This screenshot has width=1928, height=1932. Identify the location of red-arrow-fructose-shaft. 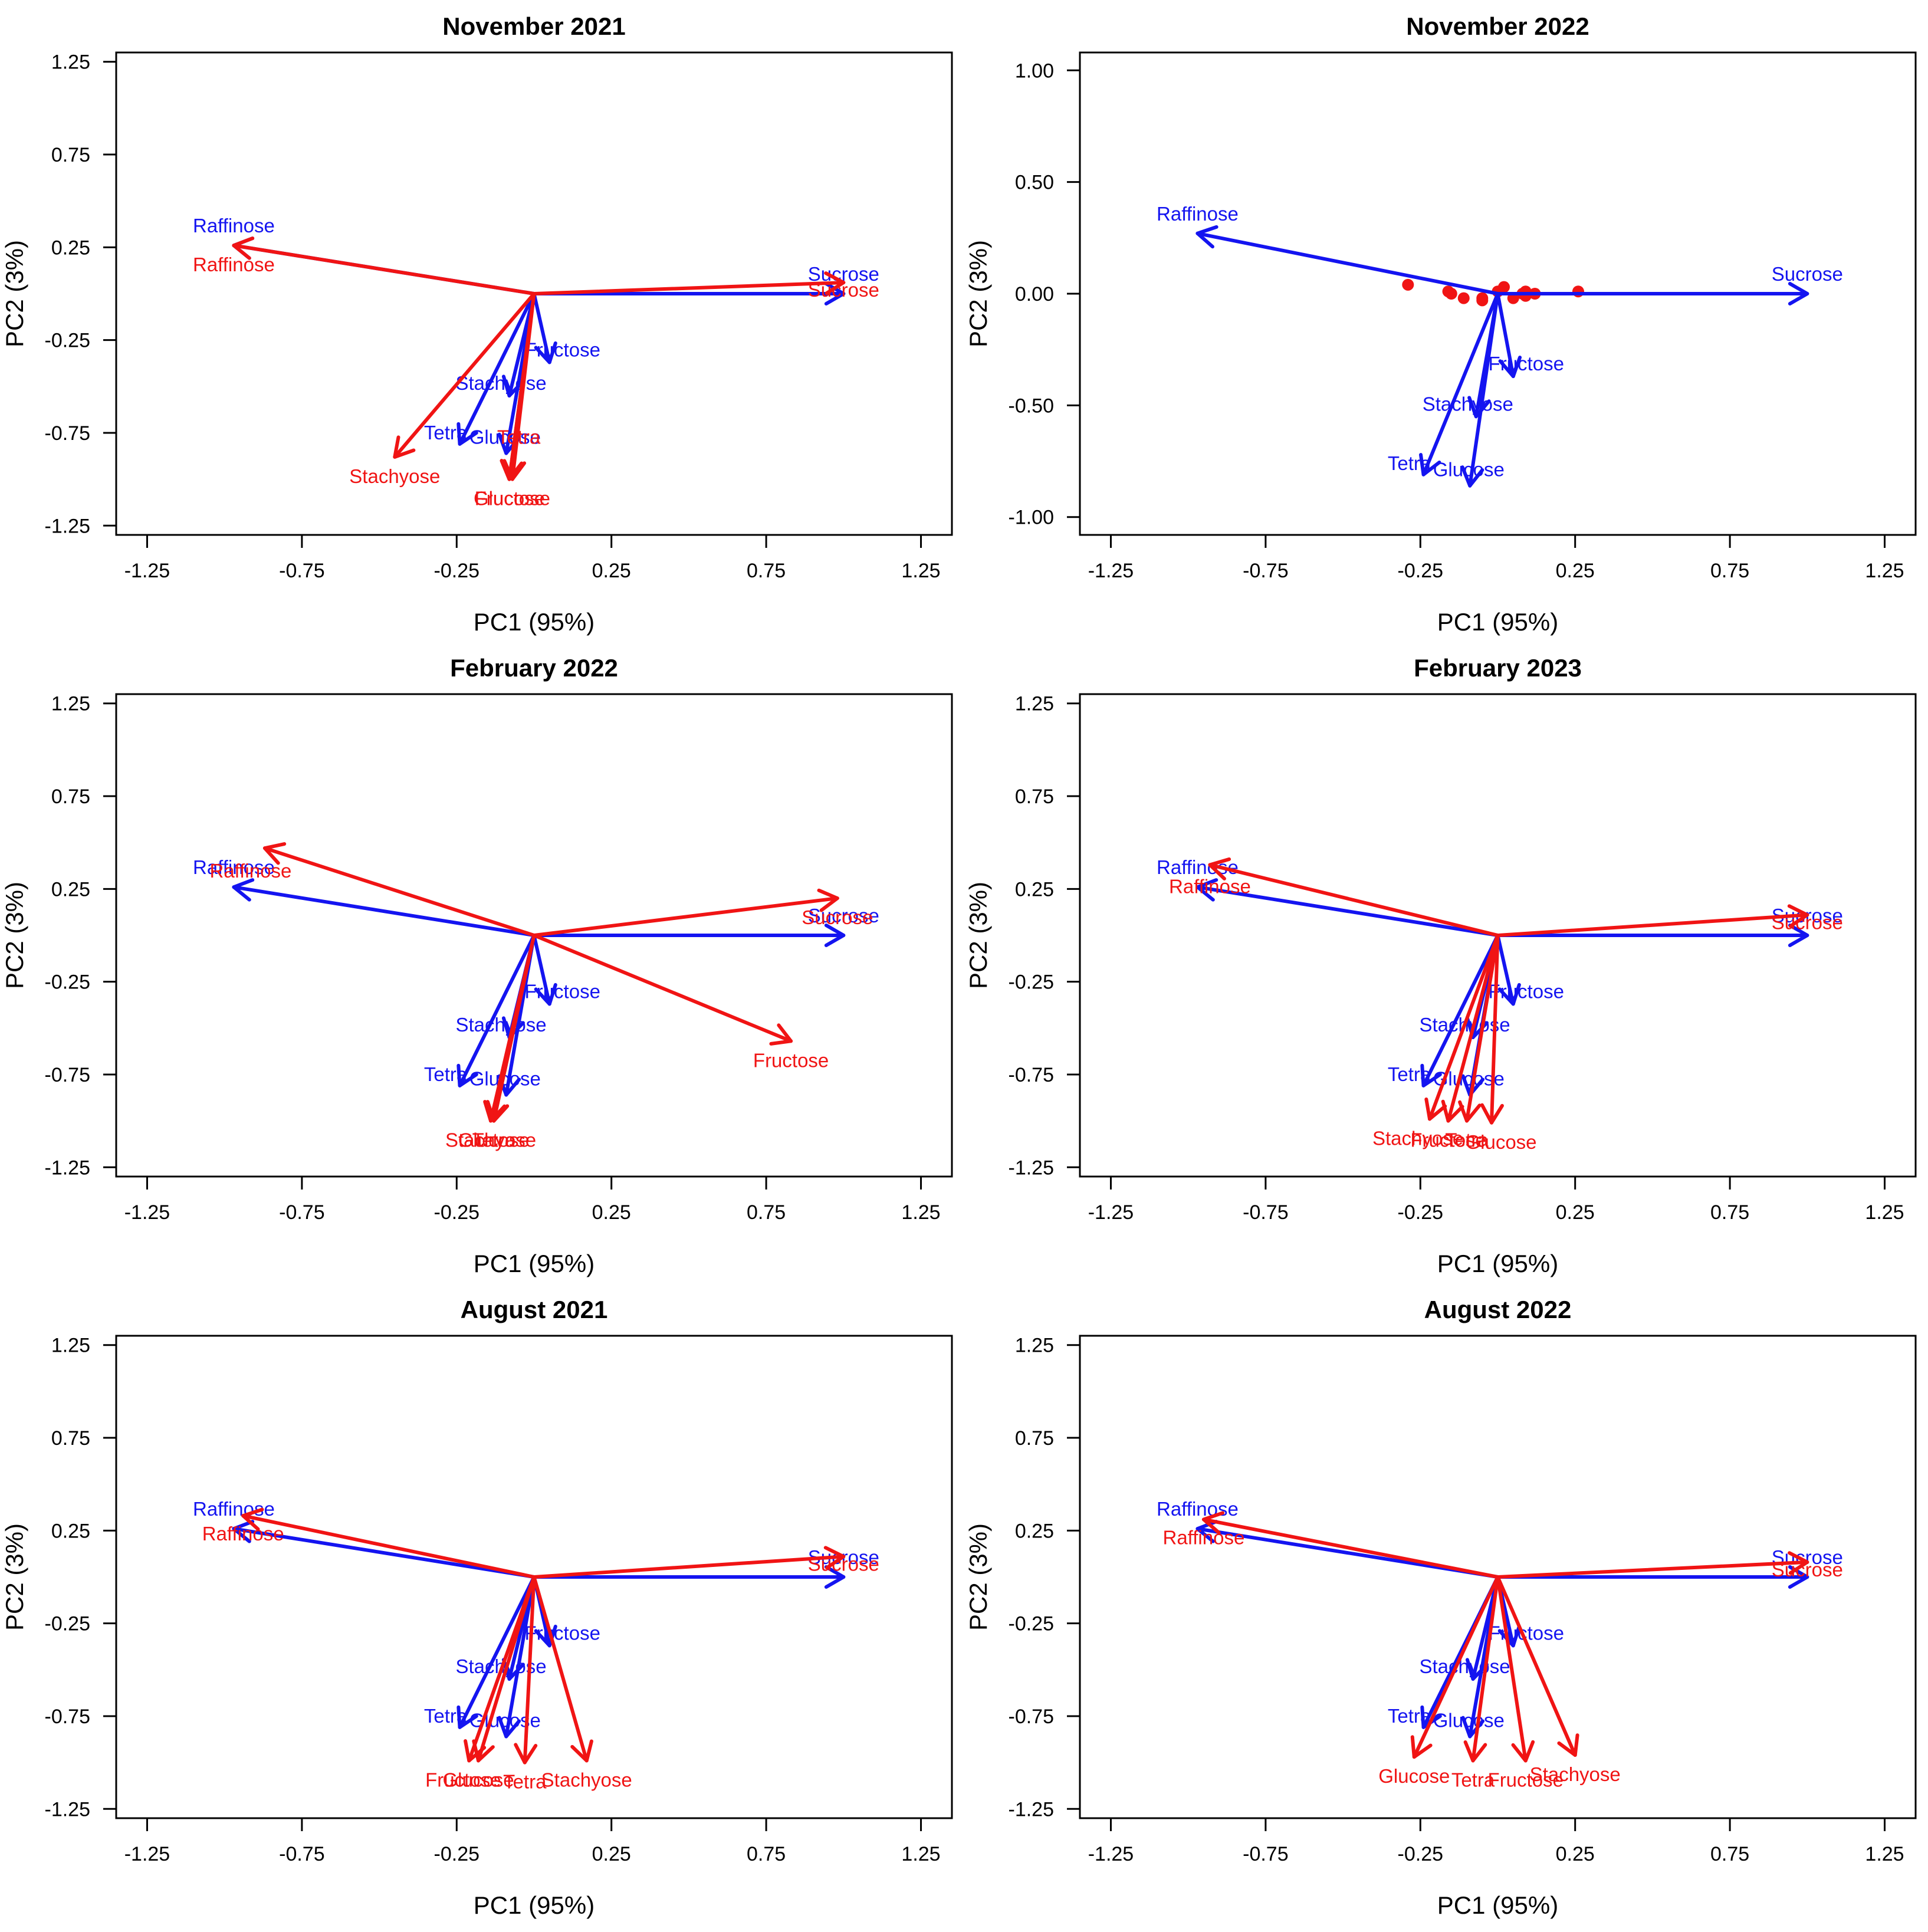
(662, 988).